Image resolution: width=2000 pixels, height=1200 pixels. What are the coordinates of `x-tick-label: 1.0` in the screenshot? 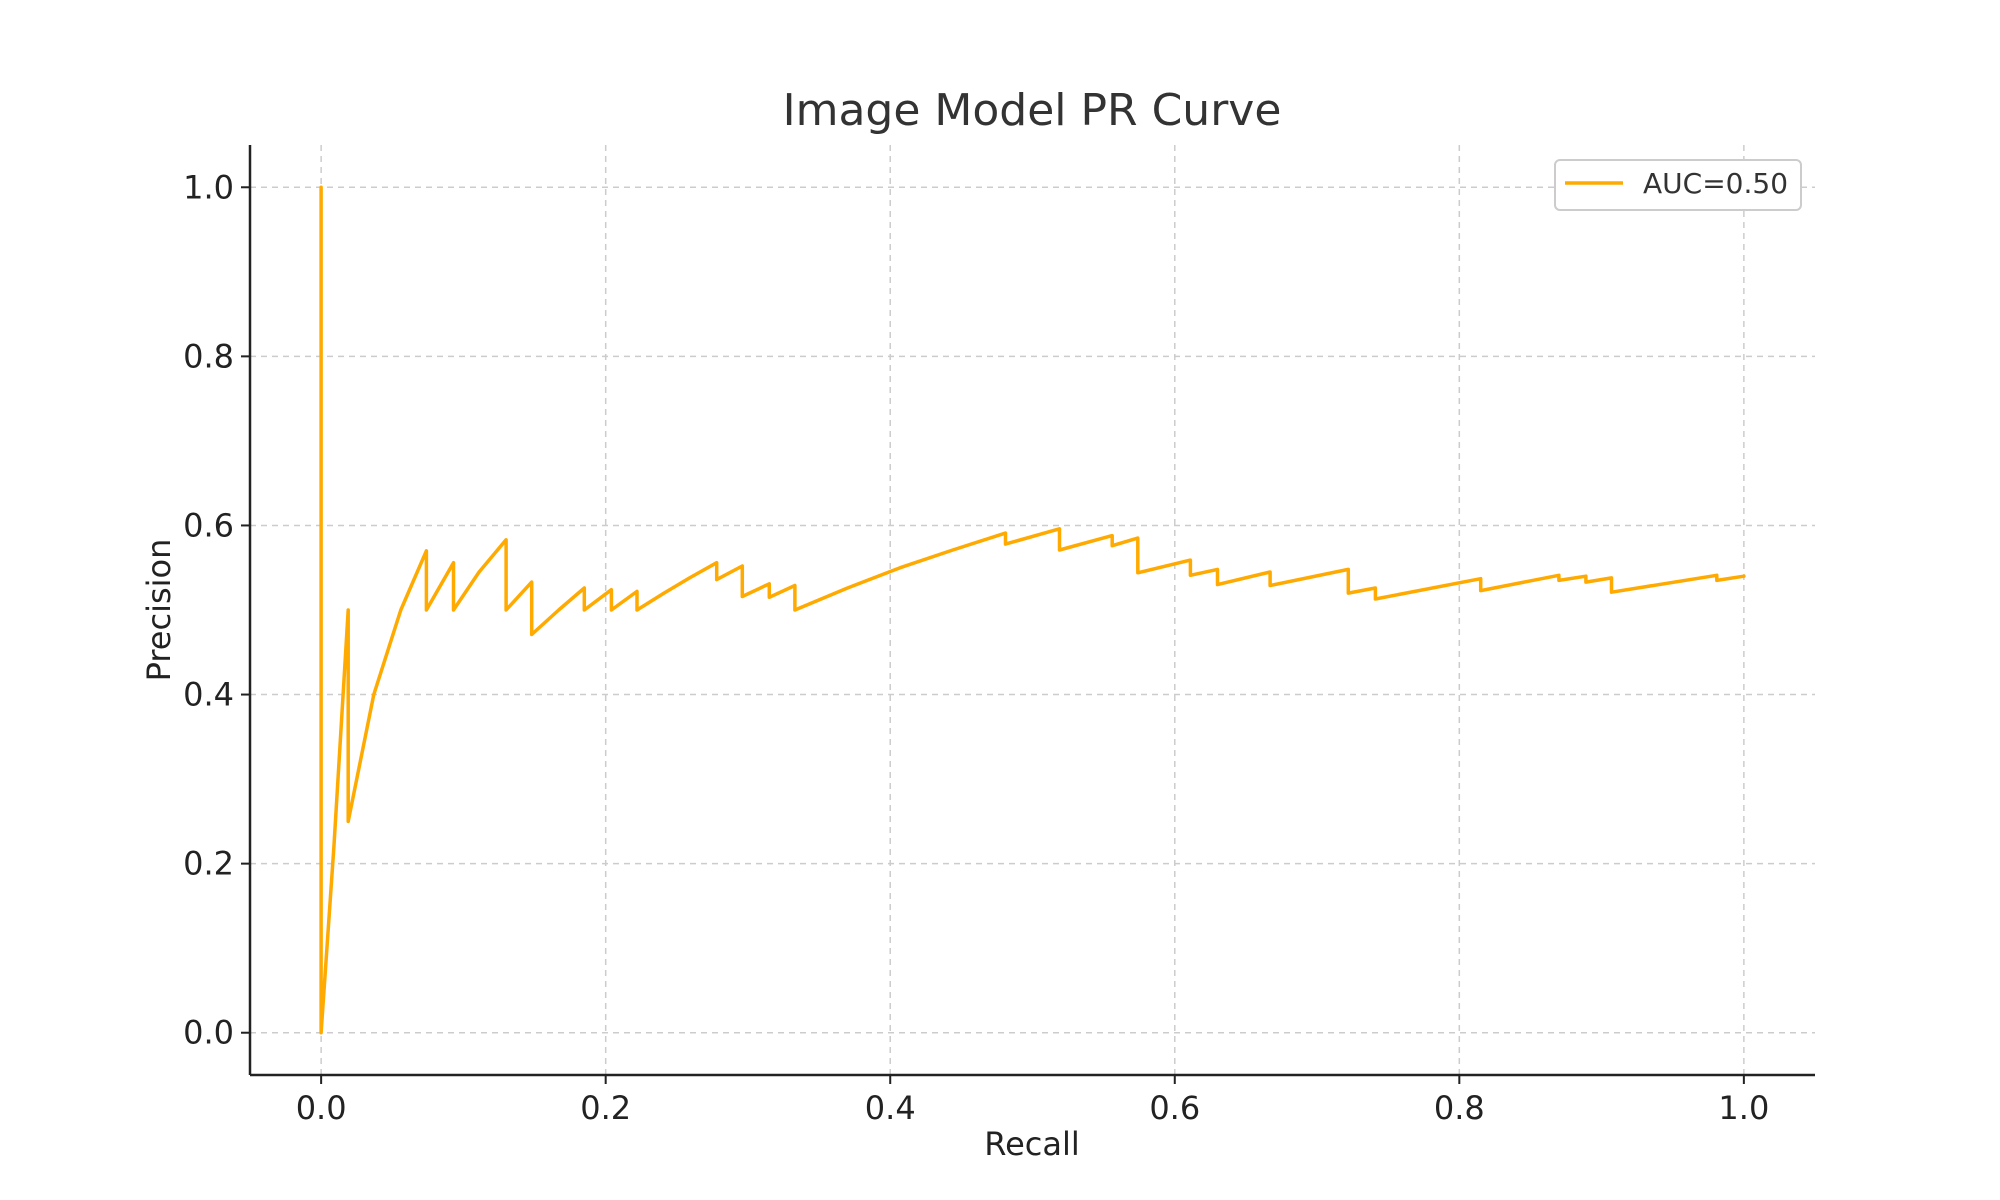 It's located at (1743, 1108).